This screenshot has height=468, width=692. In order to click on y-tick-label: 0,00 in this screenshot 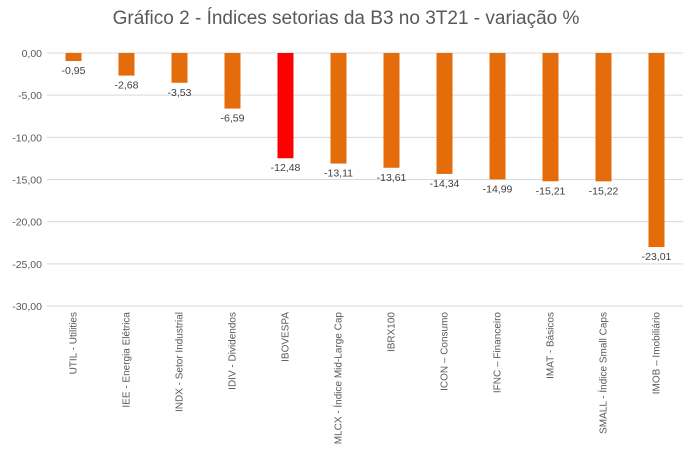, I will do `click(32, 54)`.